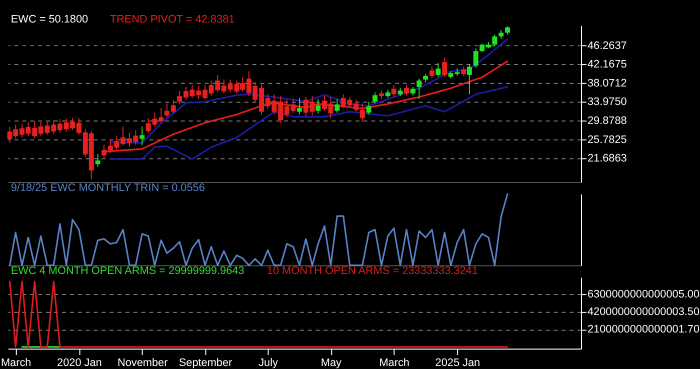 The image size is (700, 370). I want to click on text: EWC 4 MONTH OPEN ARMS = 29999999.9643, so click(127, 271).